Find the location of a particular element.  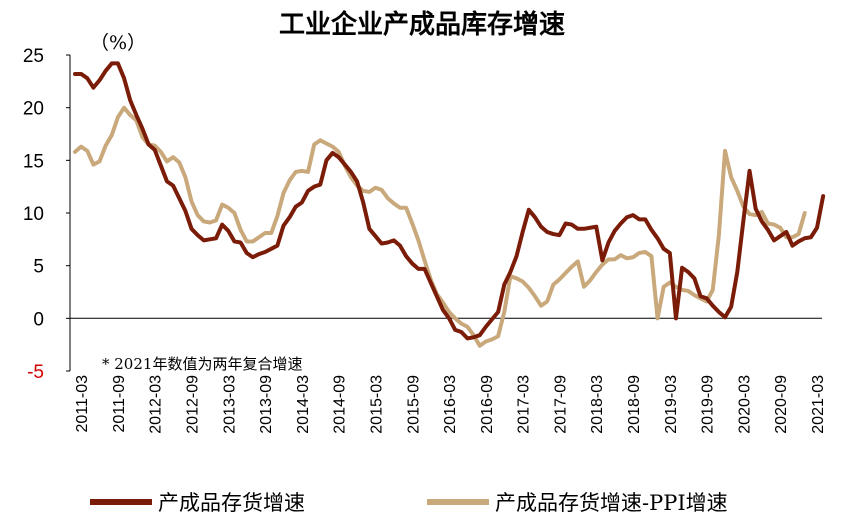

chart-title: 工业企业产成品库存增速 is located at coordinates (422, 24).